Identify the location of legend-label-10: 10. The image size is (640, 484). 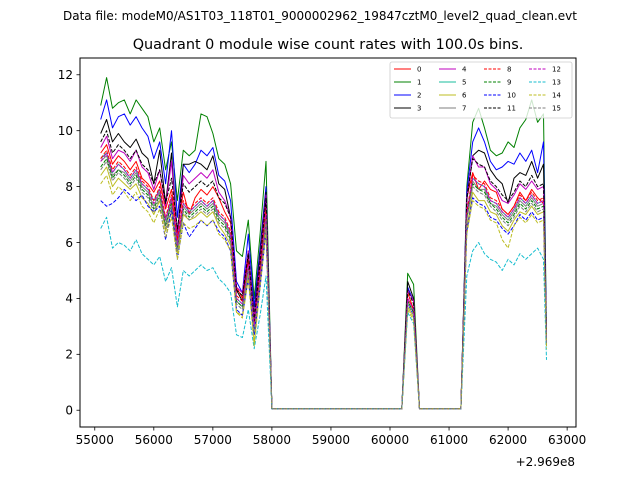
(511, 96).